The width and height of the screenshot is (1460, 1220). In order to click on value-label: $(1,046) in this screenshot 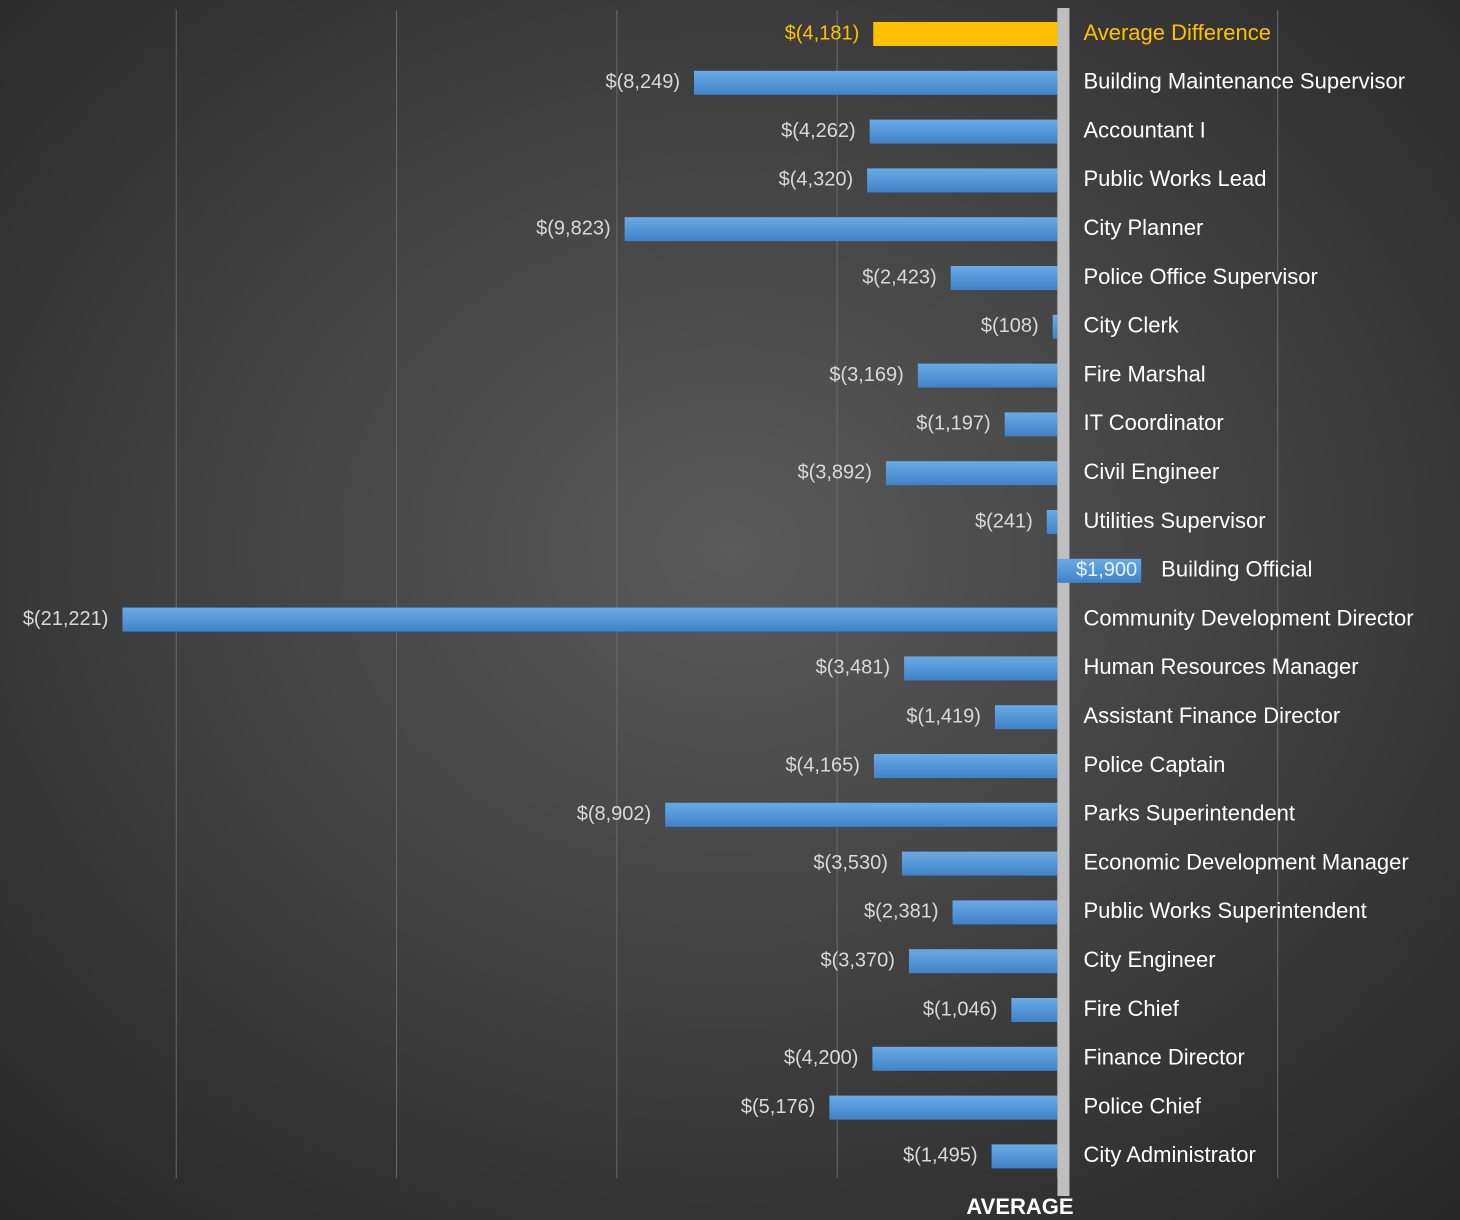, I will do `click(960, 1009)`.